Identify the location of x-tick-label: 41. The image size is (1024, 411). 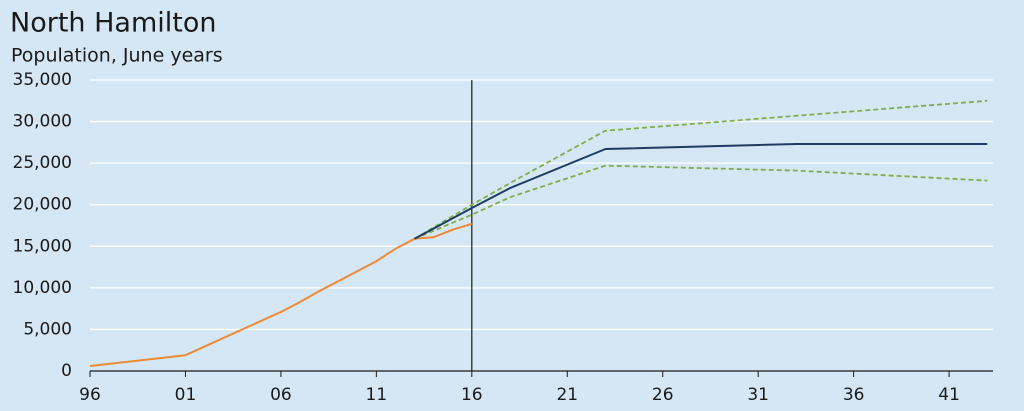
(949, 395).